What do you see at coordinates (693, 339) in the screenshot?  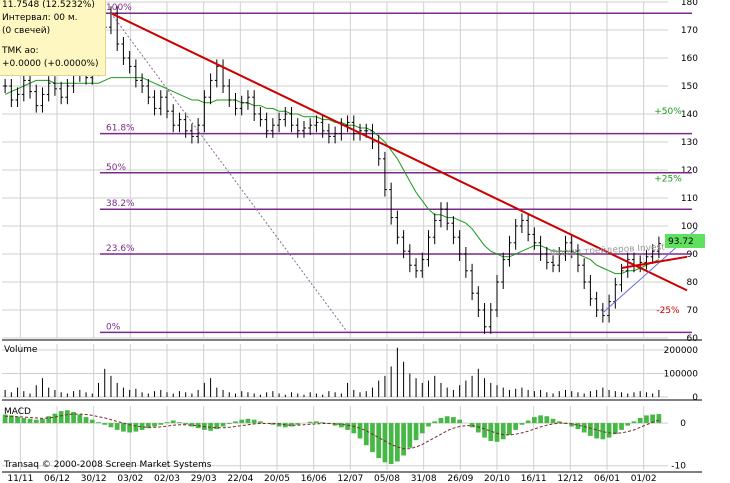 I see `price-tick-label: 60` at bounding box center [693, 339].